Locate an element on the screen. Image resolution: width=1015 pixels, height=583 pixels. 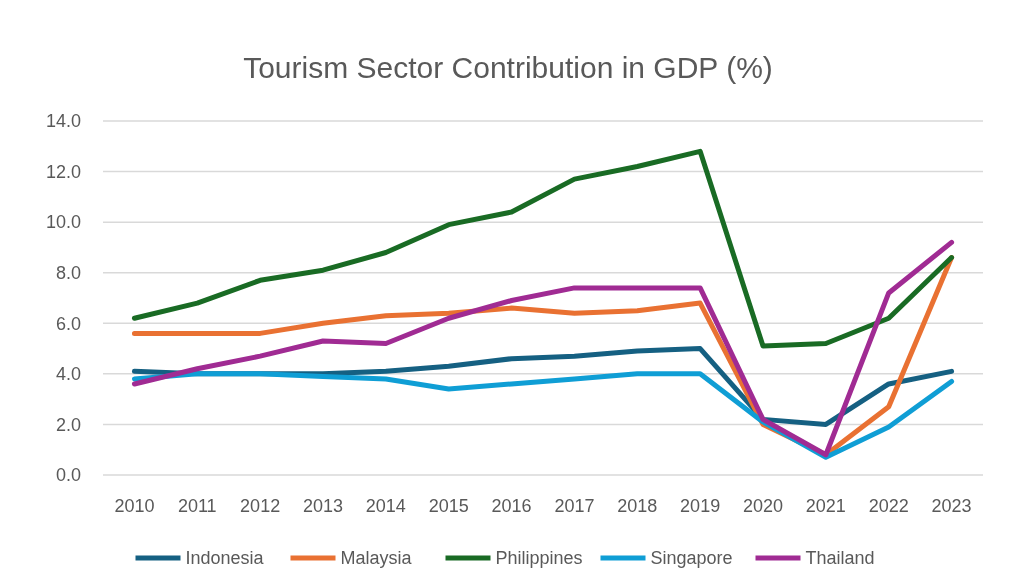
y-tick-label: 2.0 is located at coordinates (68, 424).